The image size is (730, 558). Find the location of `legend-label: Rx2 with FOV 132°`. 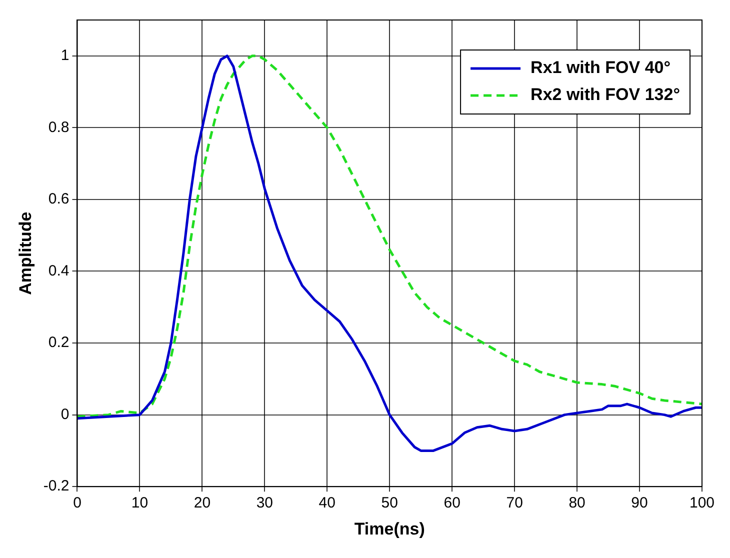

legend-label: Rx2 with FOV 132° is located at coordinates (605, 94).